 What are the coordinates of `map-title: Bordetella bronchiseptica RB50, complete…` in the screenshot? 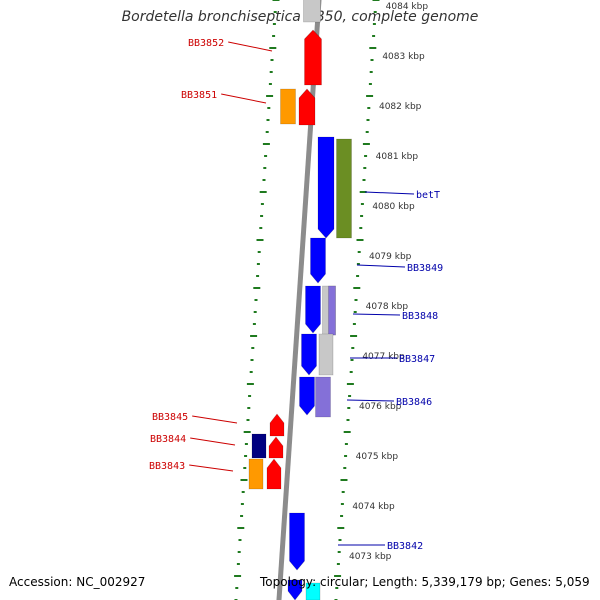 It's located at (300, 17).